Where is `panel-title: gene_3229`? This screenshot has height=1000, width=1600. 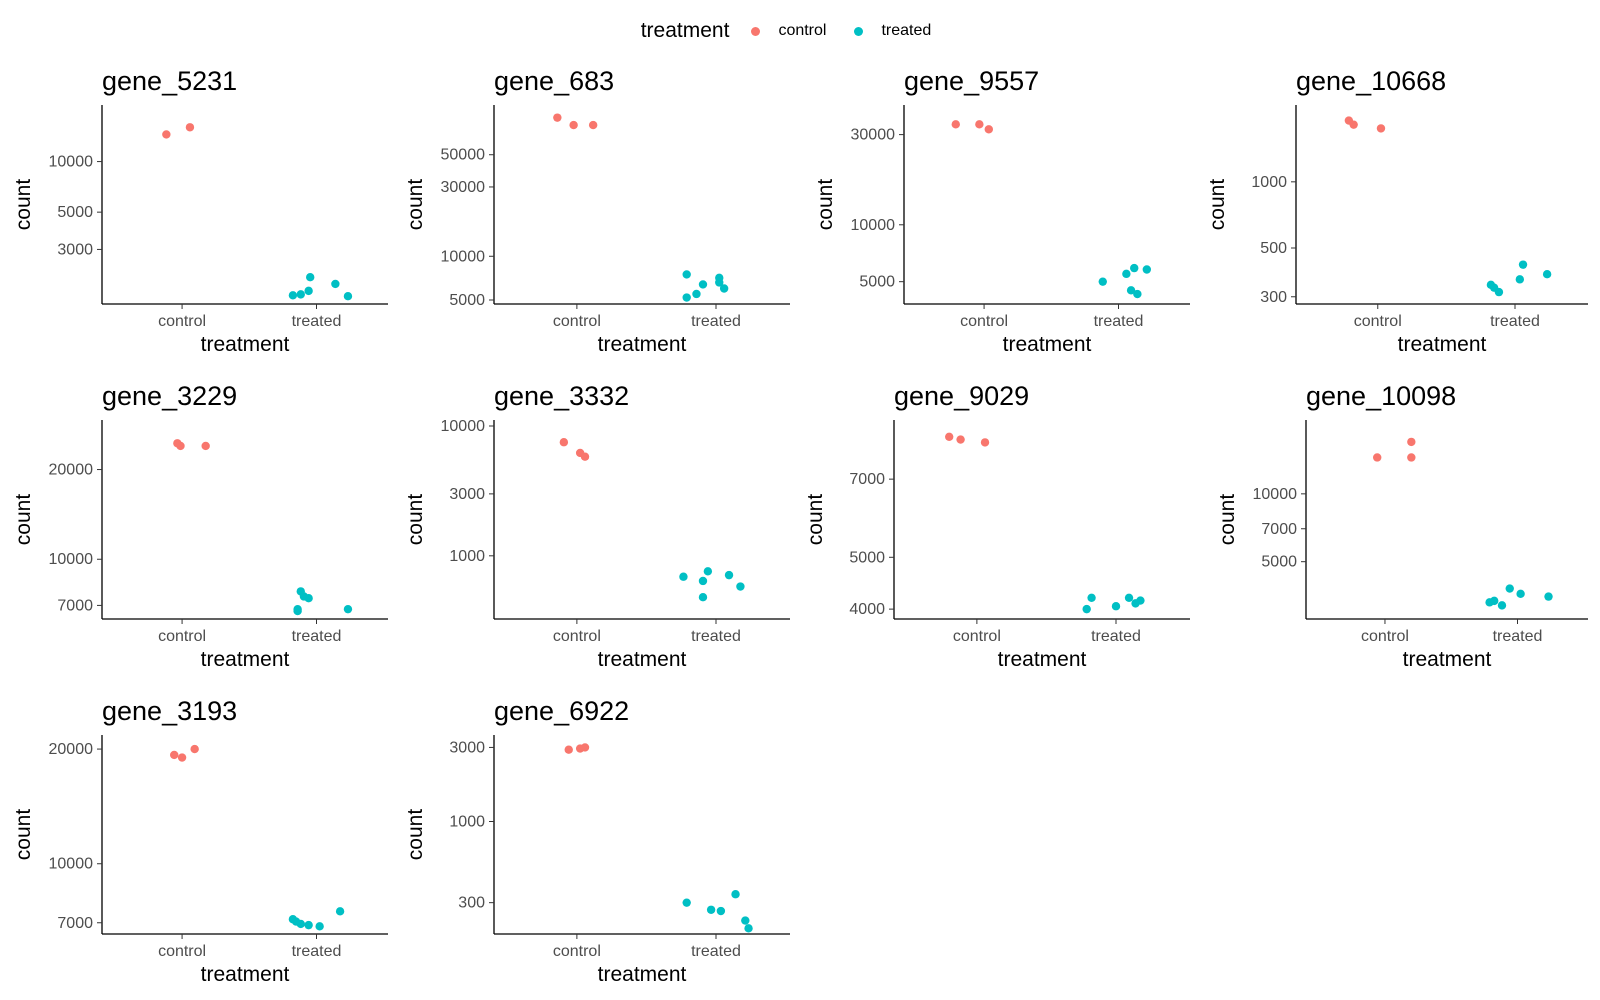 panel-title: gene_3229 is located at coordinates (169, 396).